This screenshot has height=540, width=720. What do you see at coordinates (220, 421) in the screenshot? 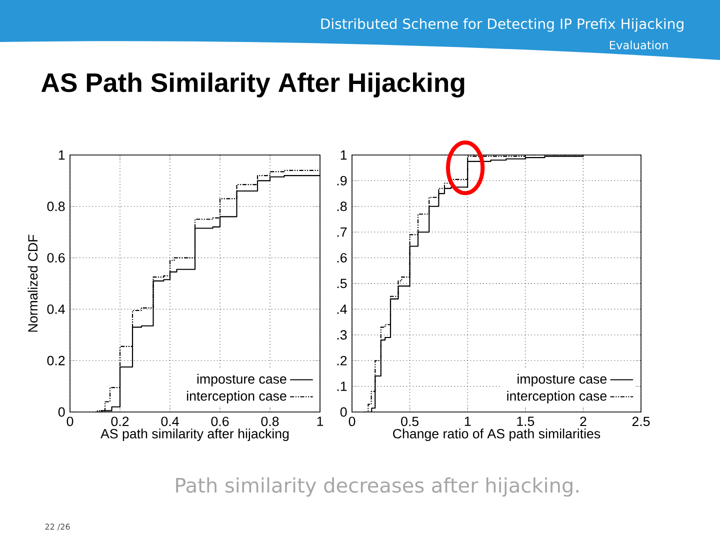
I see `x-tick-label: 0.6` at bounding box center [220, 421].